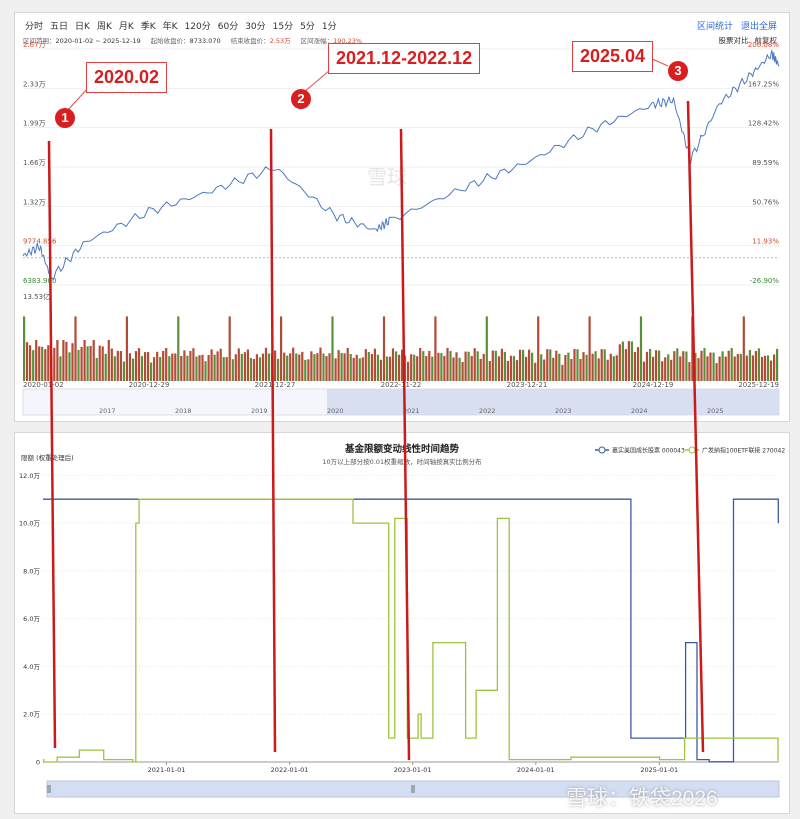 The image size is (800, 819). What do you see at coordinates (34, 27) in the screenshot?
I see `period-tab-0: 分时` at bounding box center [34, 27].